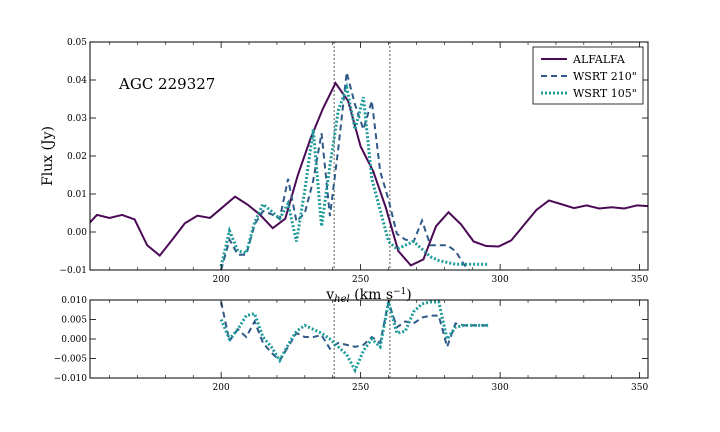 This screenshot has height=432, width=720. Describe the element at coordinates (360, 388) in the screenshot. I see `residual-x-tick-label-1: 250` at that location.